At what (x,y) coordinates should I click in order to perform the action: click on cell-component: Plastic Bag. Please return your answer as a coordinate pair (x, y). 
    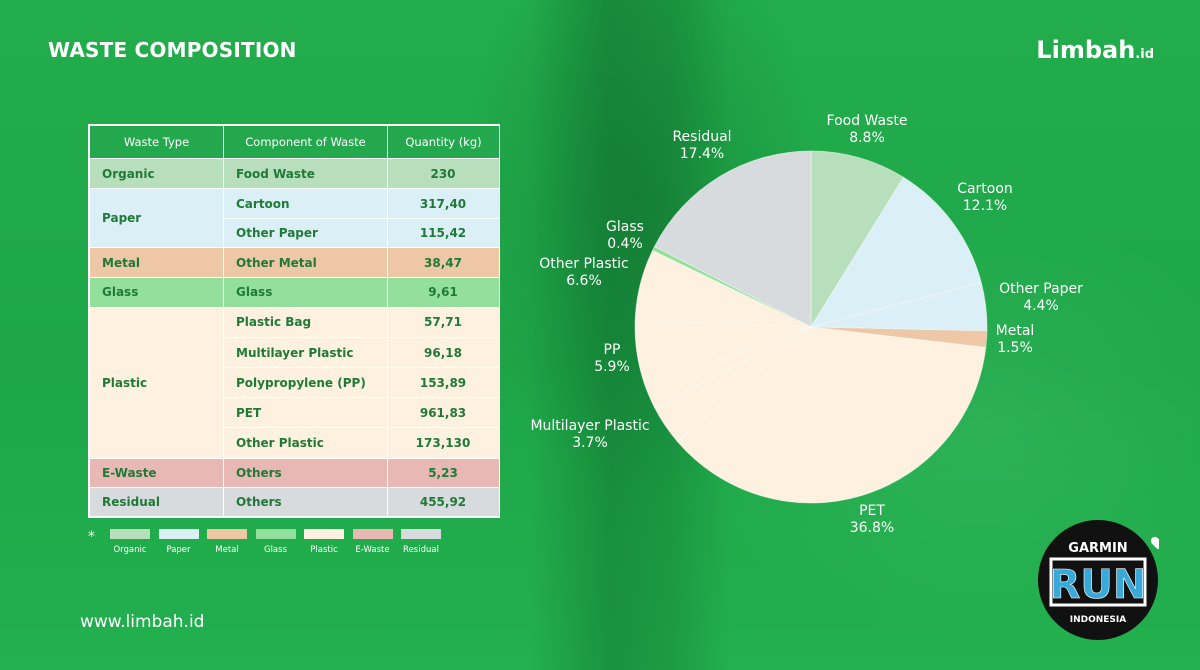
    Looking at the image, I should click on (305, 322).